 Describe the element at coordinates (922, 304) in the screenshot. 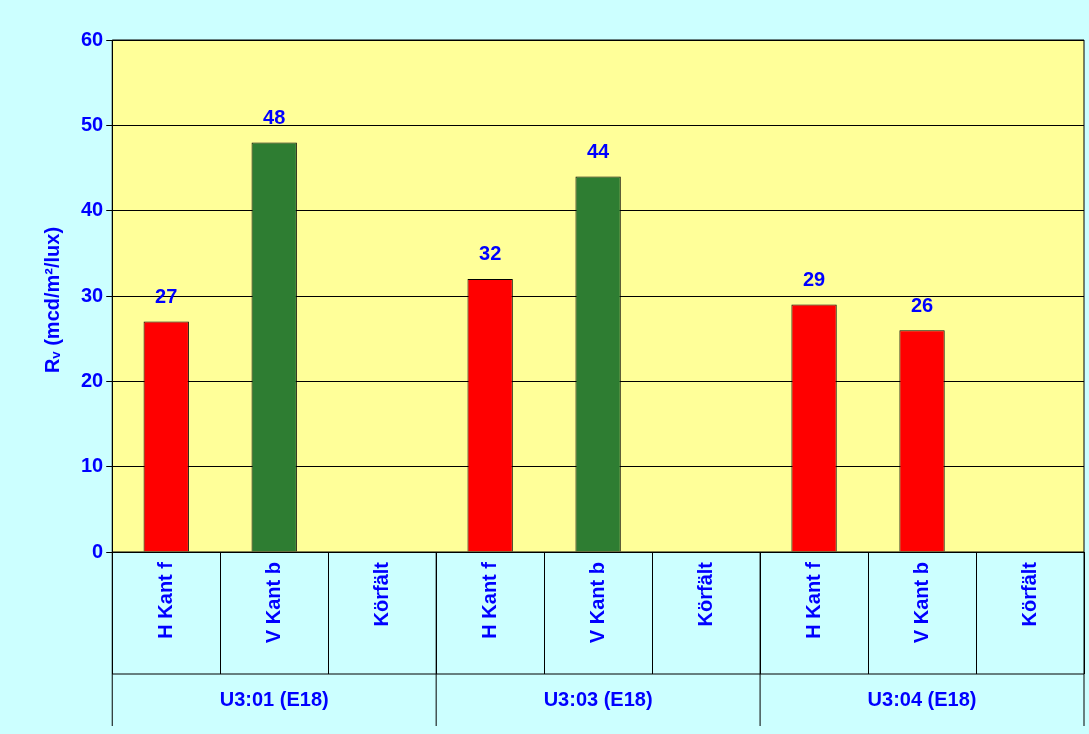

I see `data-label: 26` at that location.